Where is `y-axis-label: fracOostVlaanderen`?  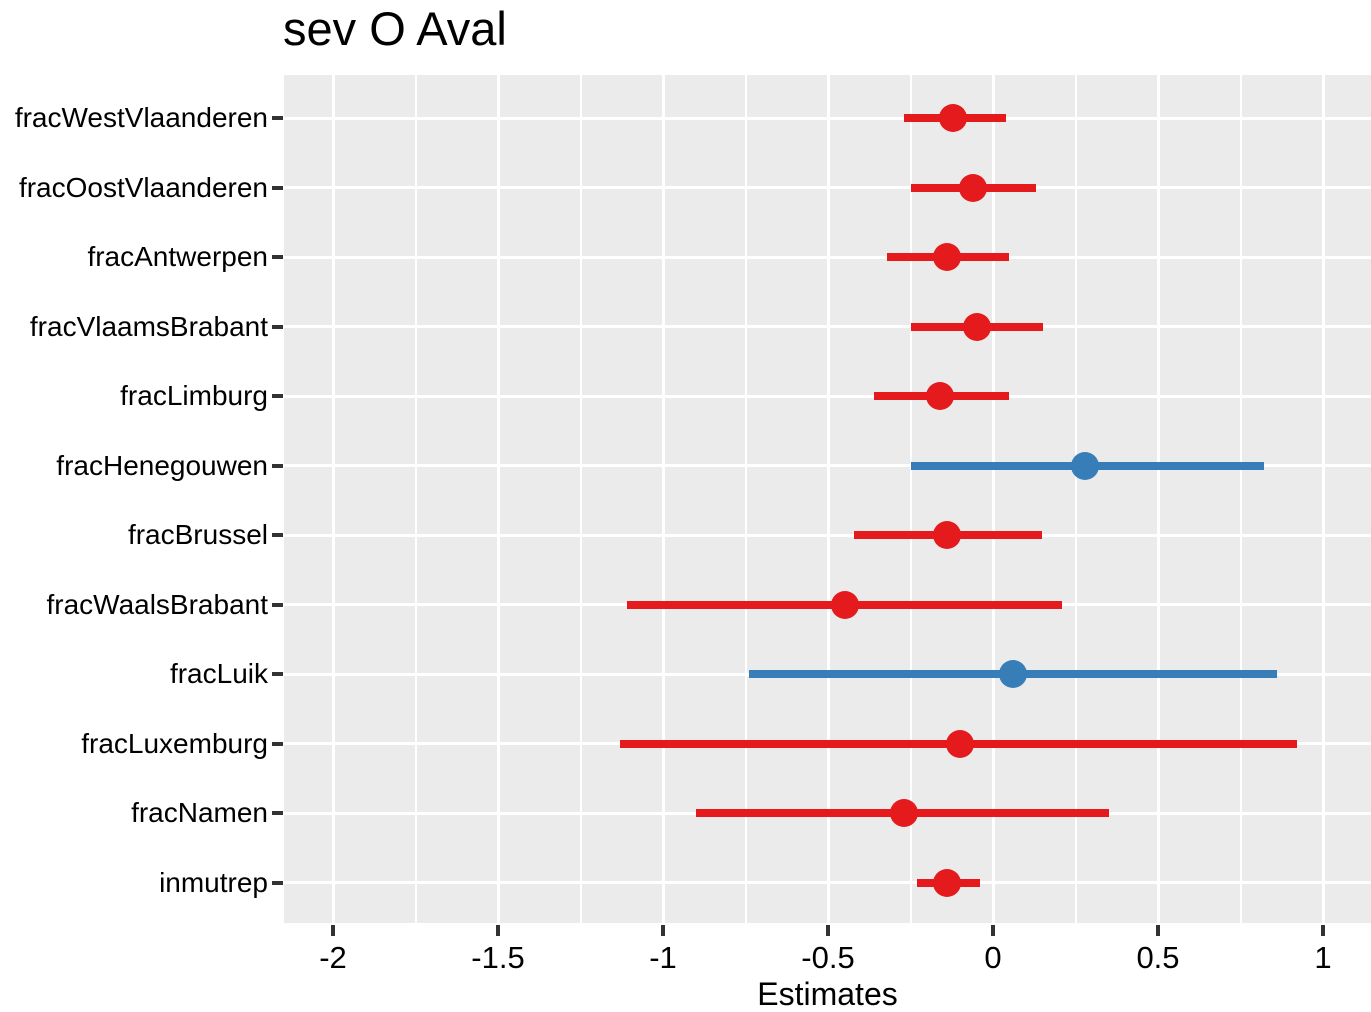
y-axis-label: fracOostVlaanderen is located at coordinates (143, 187).